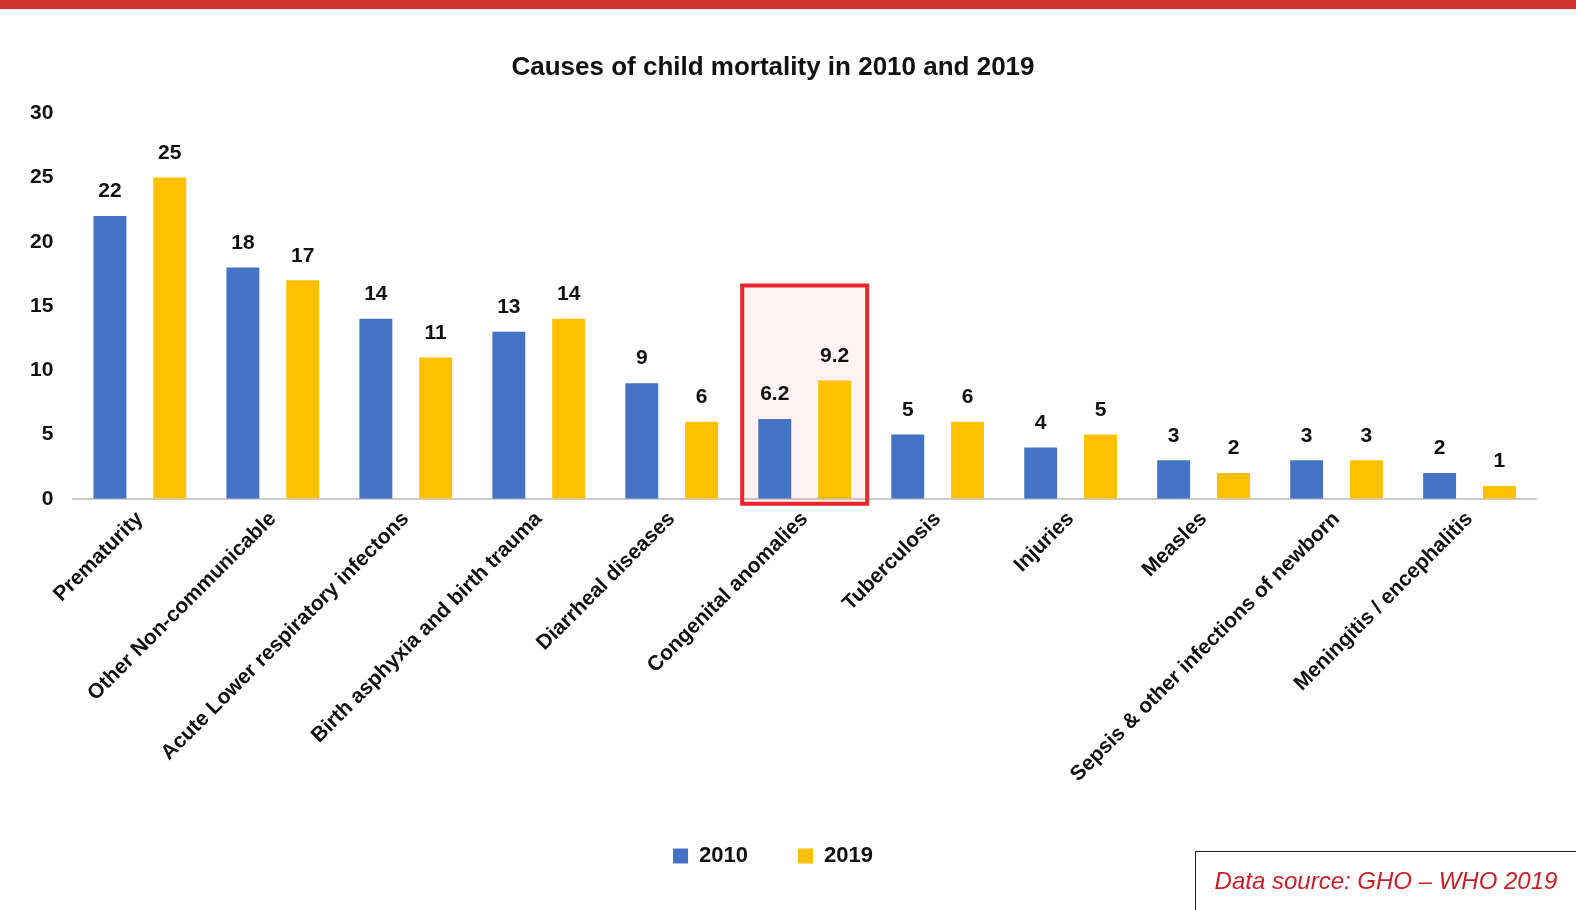  I want to click on data-label: 4, so click(1040, 421).